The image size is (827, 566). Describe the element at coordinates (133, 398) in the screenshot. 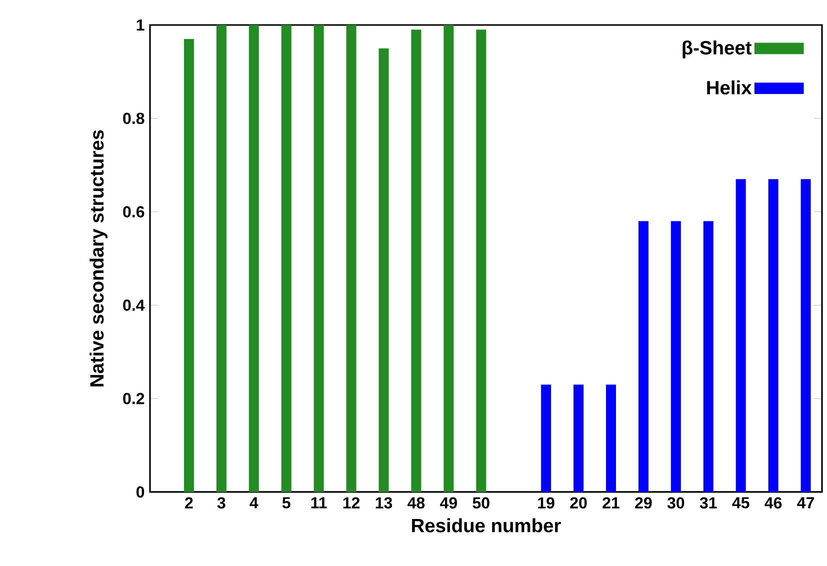

I see `y-tick-label: 0.2` at that location.